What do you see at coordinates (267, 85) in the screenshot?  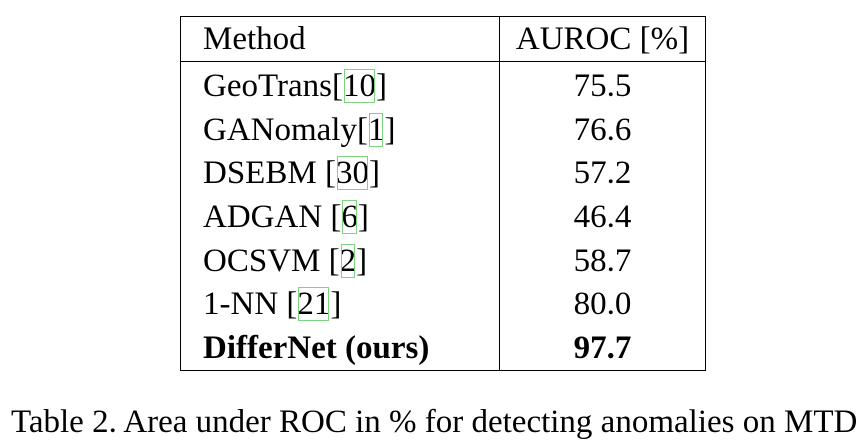 I see `method-name: GeoTrans` at bounding box center [267, 85].